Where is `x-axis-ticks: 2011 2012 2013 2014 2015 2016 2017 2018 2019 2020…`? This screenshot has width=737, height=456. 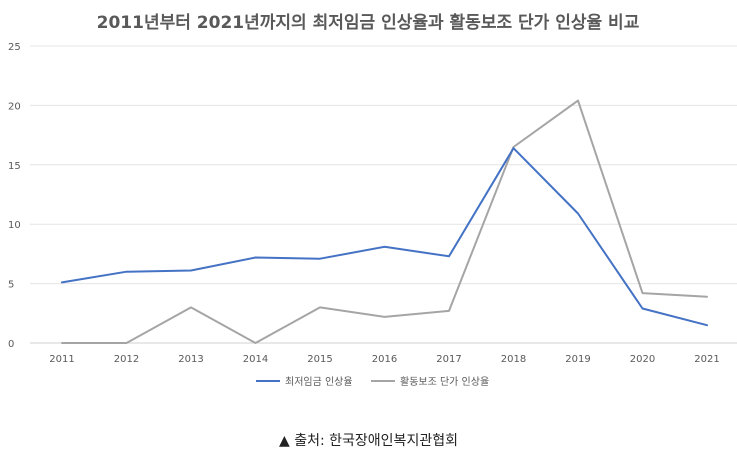 x-axis-ticks: 2011 2012 2013 2014 2015 2016 2017 2018 2019 2020… is located at coordinates (384, 359).